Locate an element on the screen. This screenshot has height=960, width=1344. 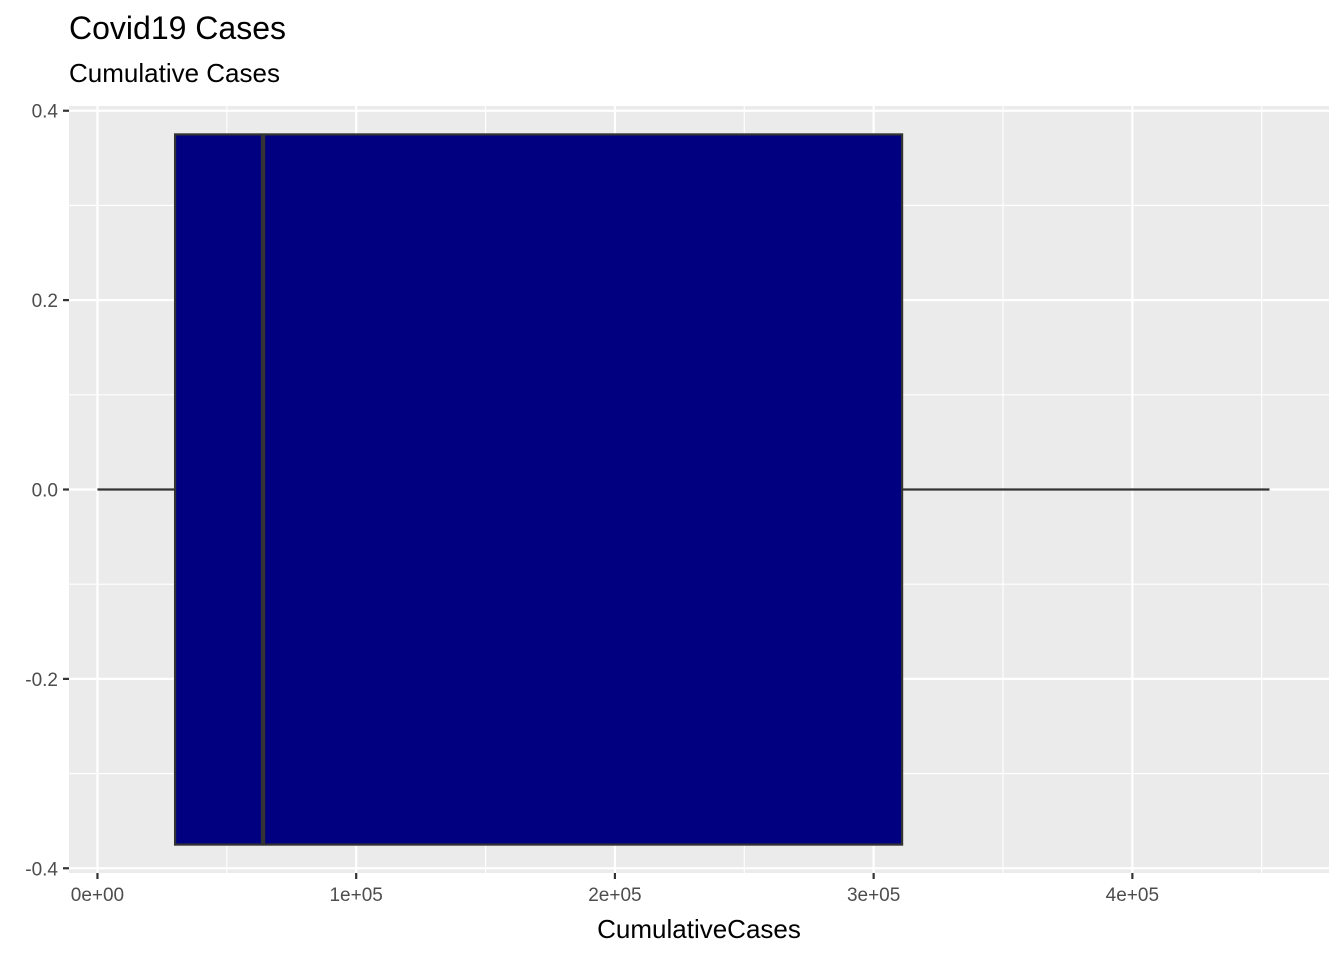
y-tick-label: 0.2 is located at coordinates (45, 301).